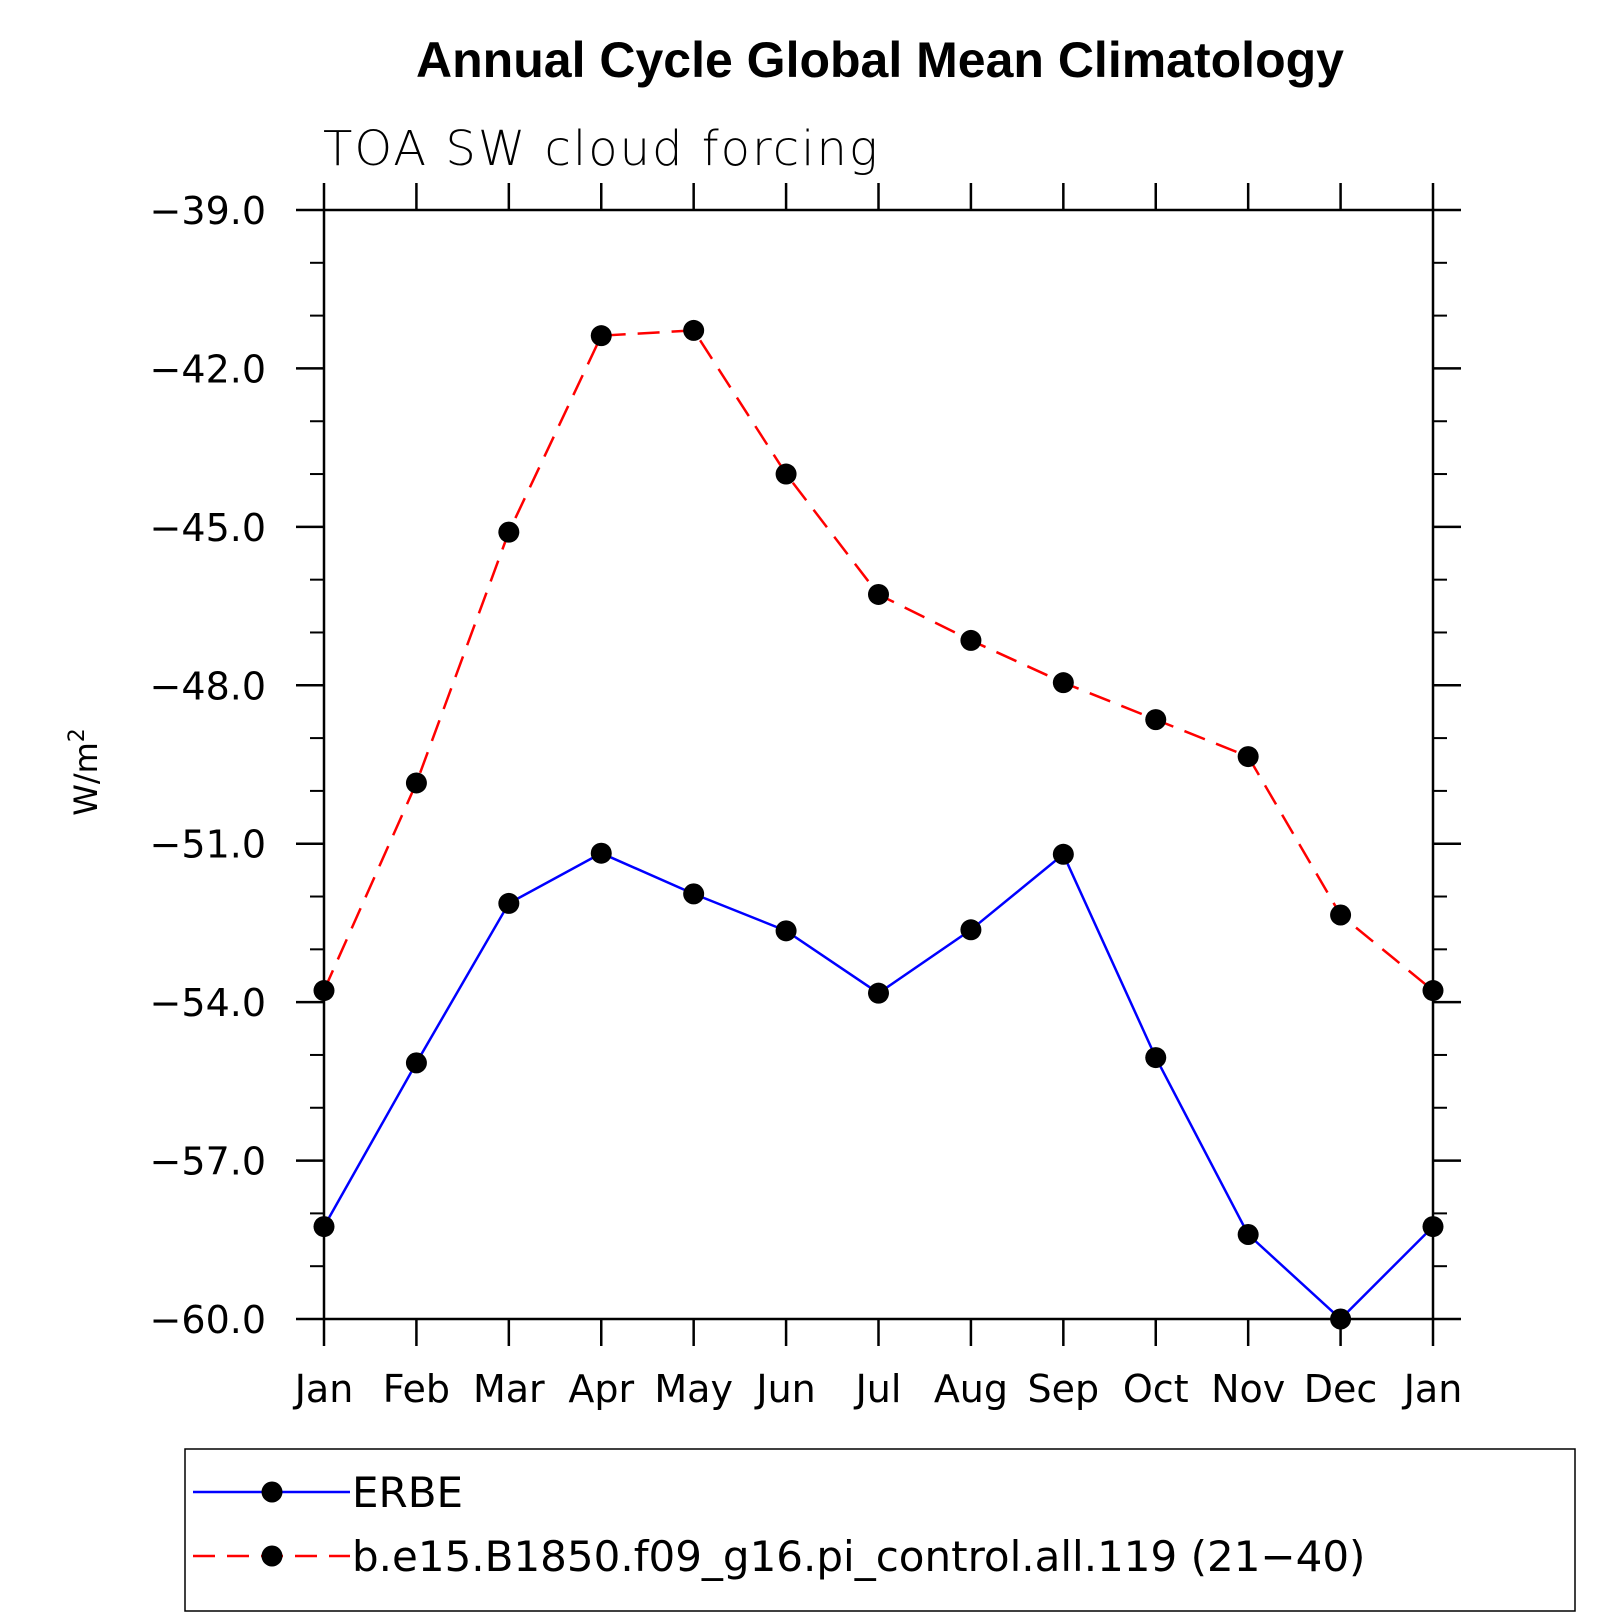 The width and height of the screenshot is (1624, 1624). I want to click on x-tick-label: Dec, so click(1341, 1389).